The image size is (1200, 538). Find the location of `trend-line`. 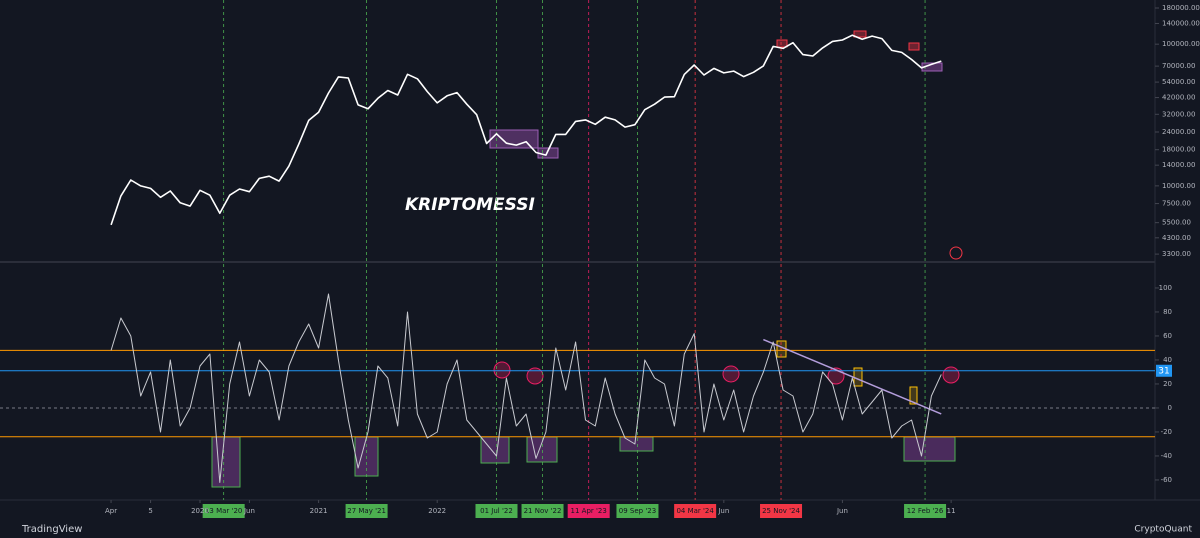

trend-line is located at coordinates (852, 376).